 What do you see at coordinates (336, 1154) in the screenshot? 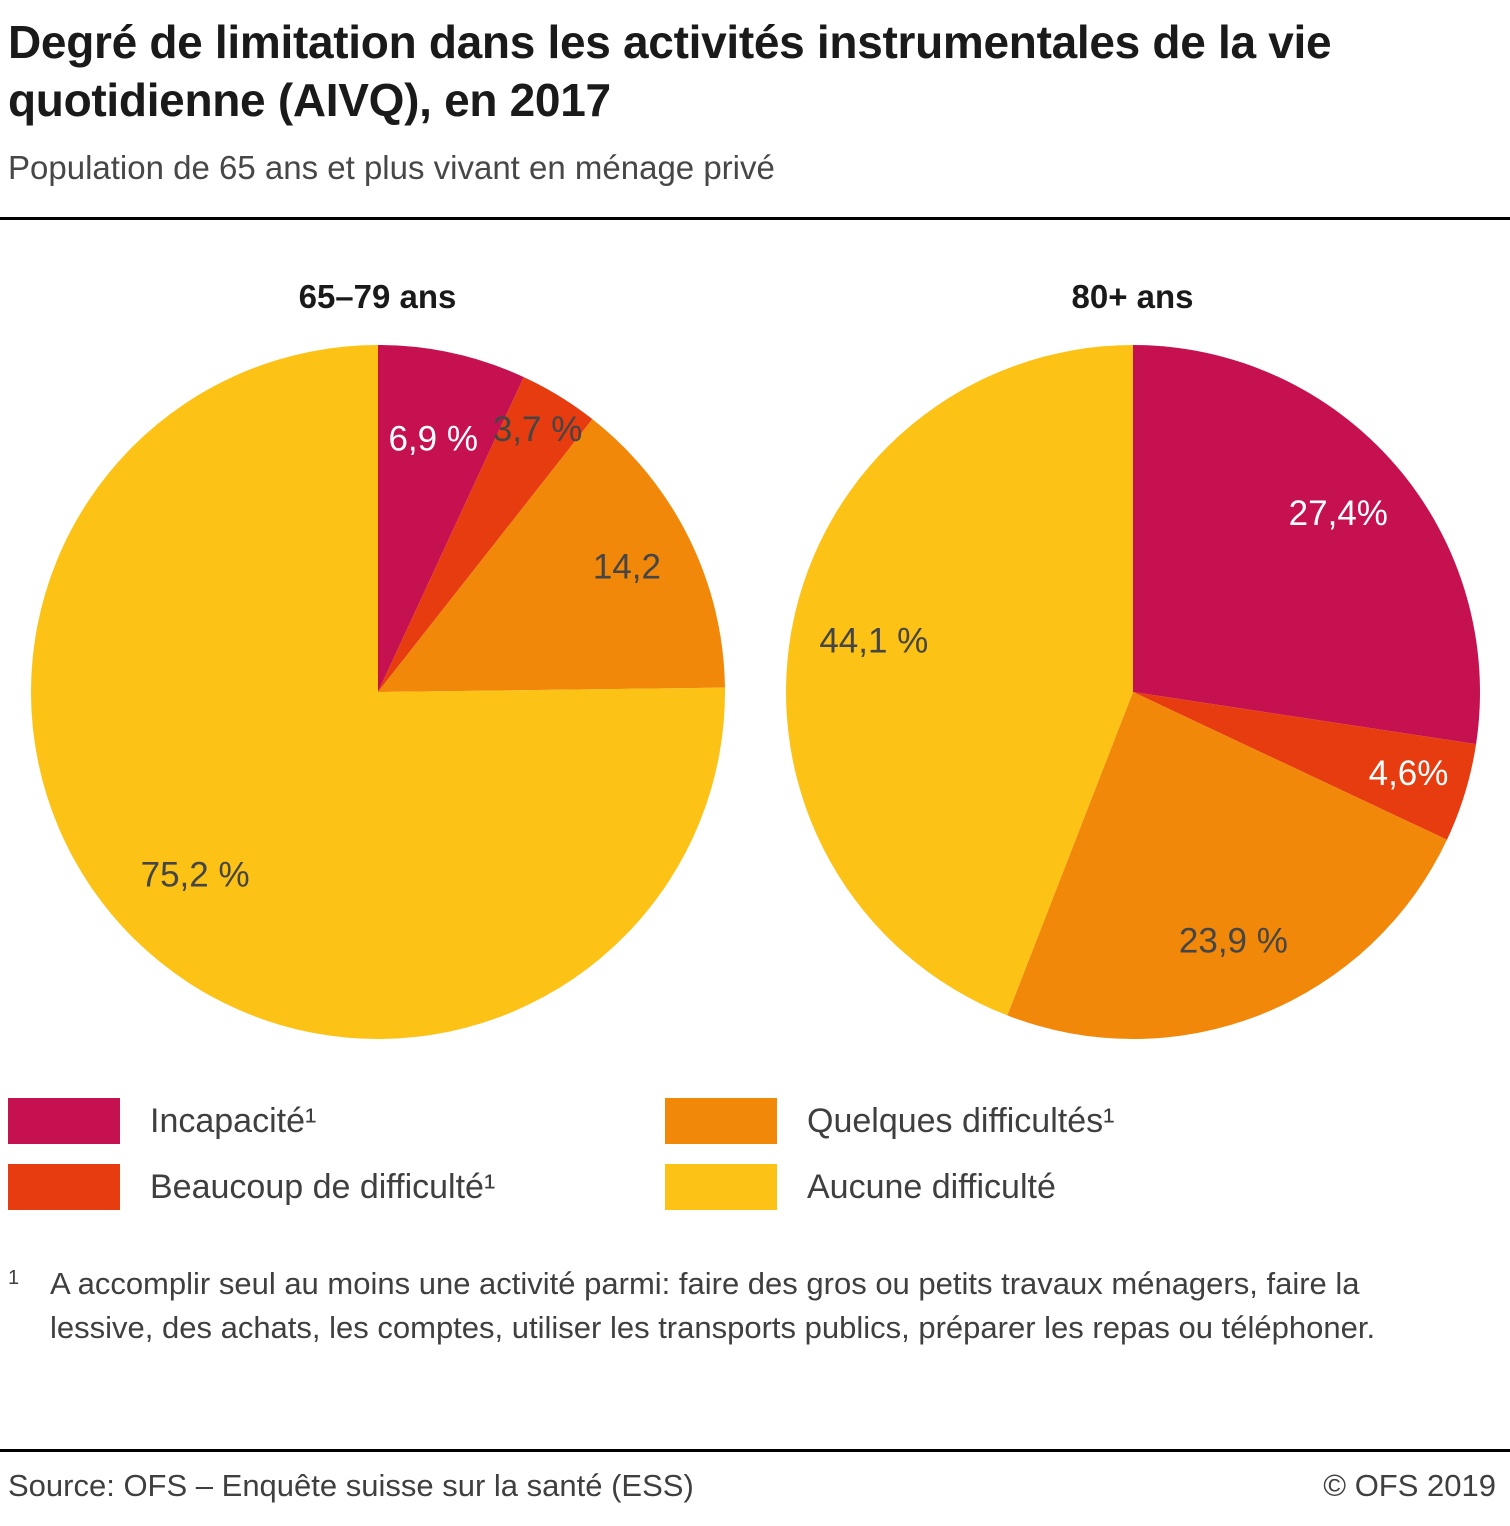
I see `legend-column-1: Incapacité¹ Beaucoup de difficulté¹` at bounding box center [336, 1154].